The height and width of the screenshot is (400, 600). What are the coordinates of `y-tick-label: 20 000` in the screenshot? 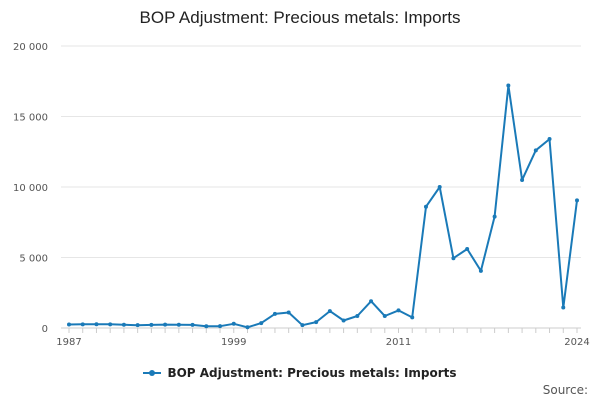 It's located at (30, 47).